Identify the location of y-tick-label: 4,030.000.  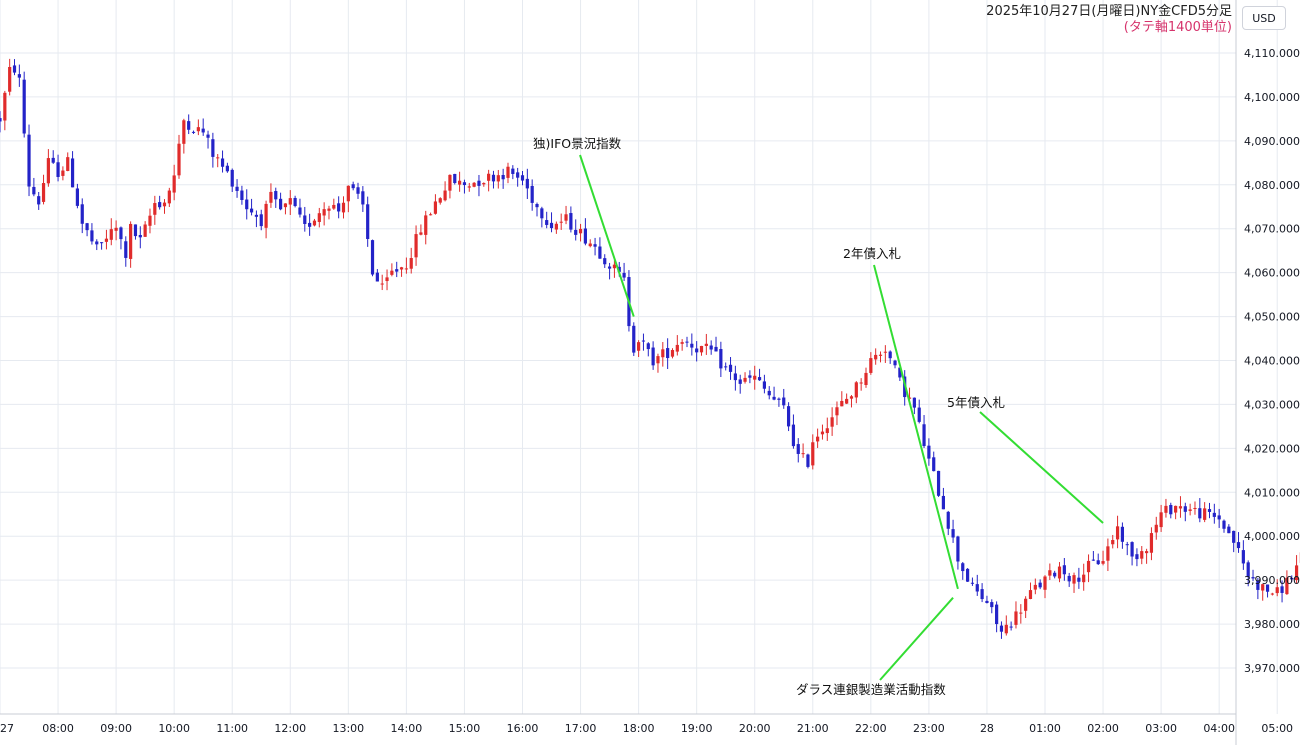
(1272, 404).